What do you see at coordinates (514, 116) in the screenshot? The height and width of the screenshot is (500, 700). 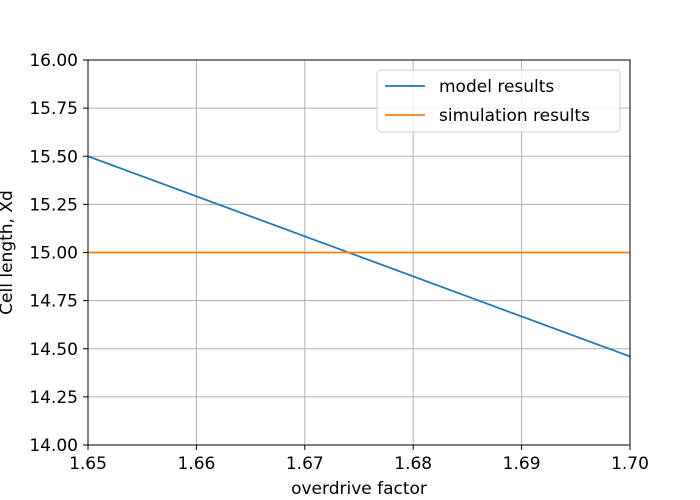 I see `legend-label-1: simulation results` at bounding box center [514, 116].